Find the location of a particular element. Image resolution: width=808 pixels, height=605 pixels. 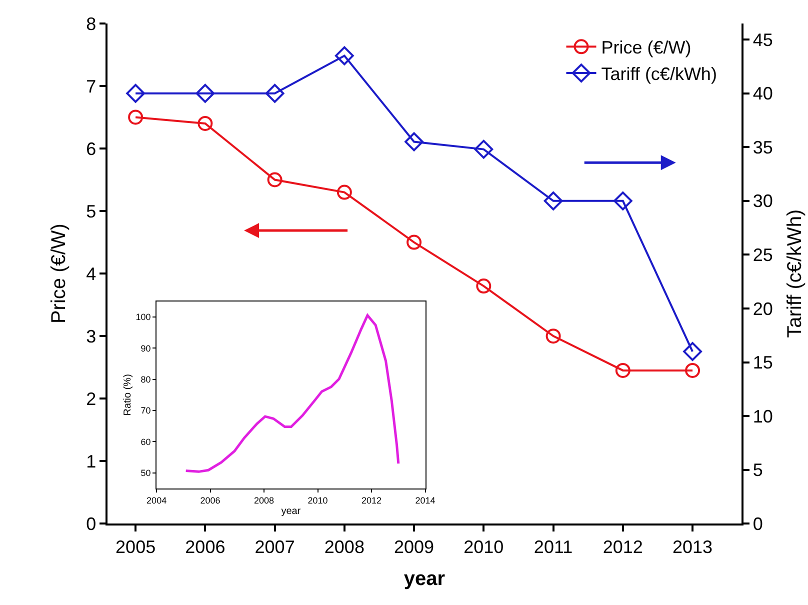

x-tick-label: 2011 is located at coordinates (553, 547).